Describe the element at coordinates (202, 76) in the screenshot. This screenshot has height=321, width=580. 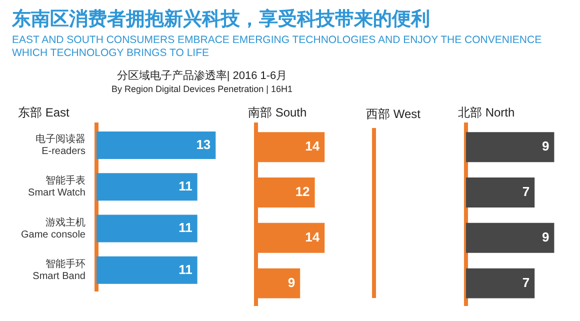
I see `text: 分区域电子产品渗透率| 2016 1-6月` at that location.